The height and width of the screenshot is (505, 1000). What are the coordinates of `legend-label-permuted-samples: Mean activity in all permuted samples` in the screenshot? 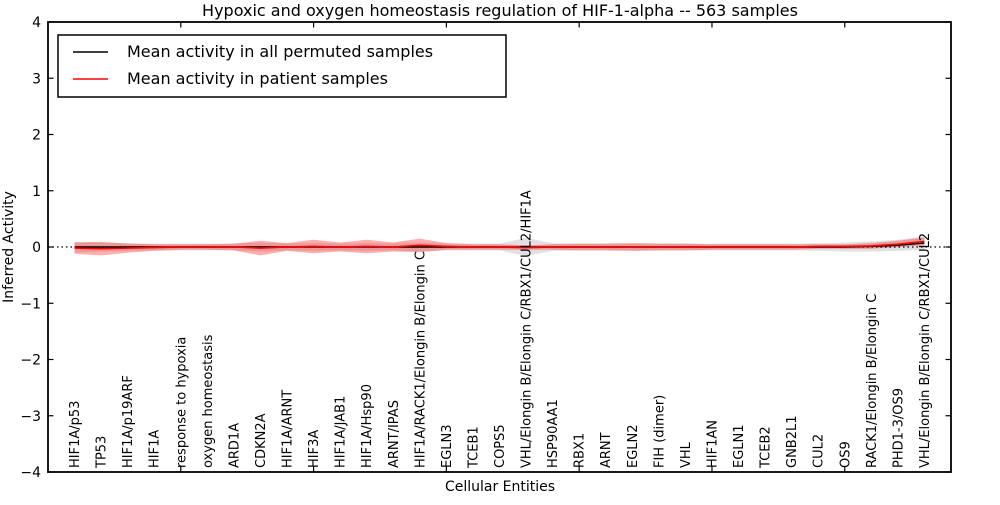 It's located at (280, 51).